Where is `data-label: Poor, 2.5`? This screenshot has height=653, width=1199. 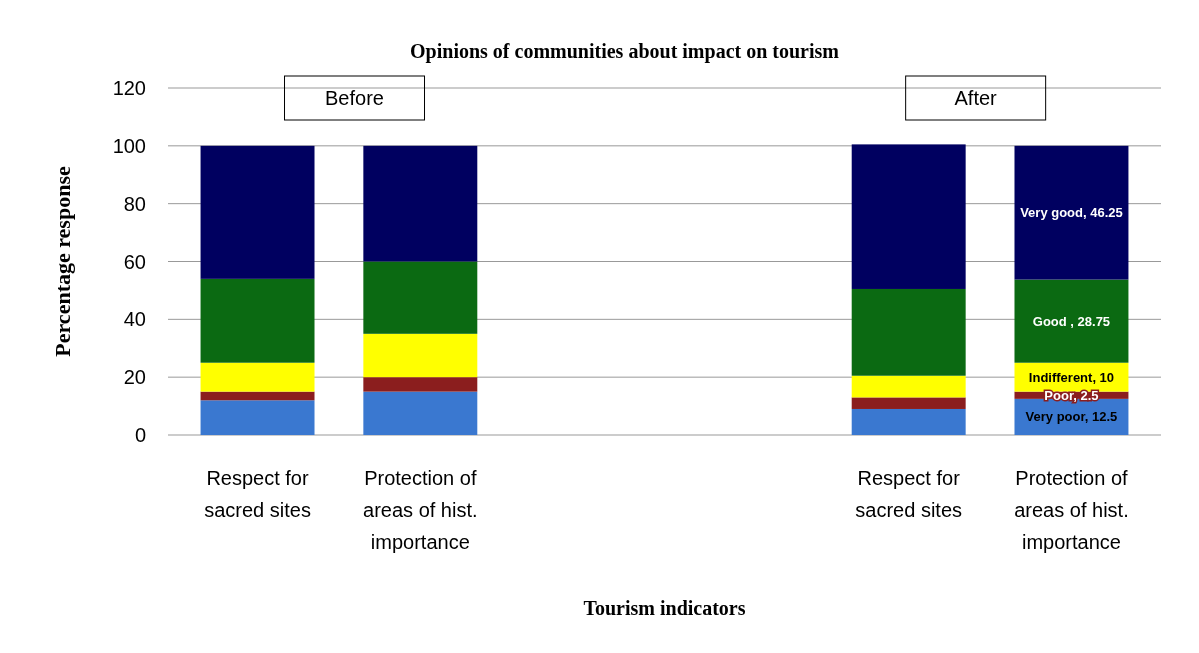
data-label: Poor, 2.5 is located at coordinates (1071, 395).